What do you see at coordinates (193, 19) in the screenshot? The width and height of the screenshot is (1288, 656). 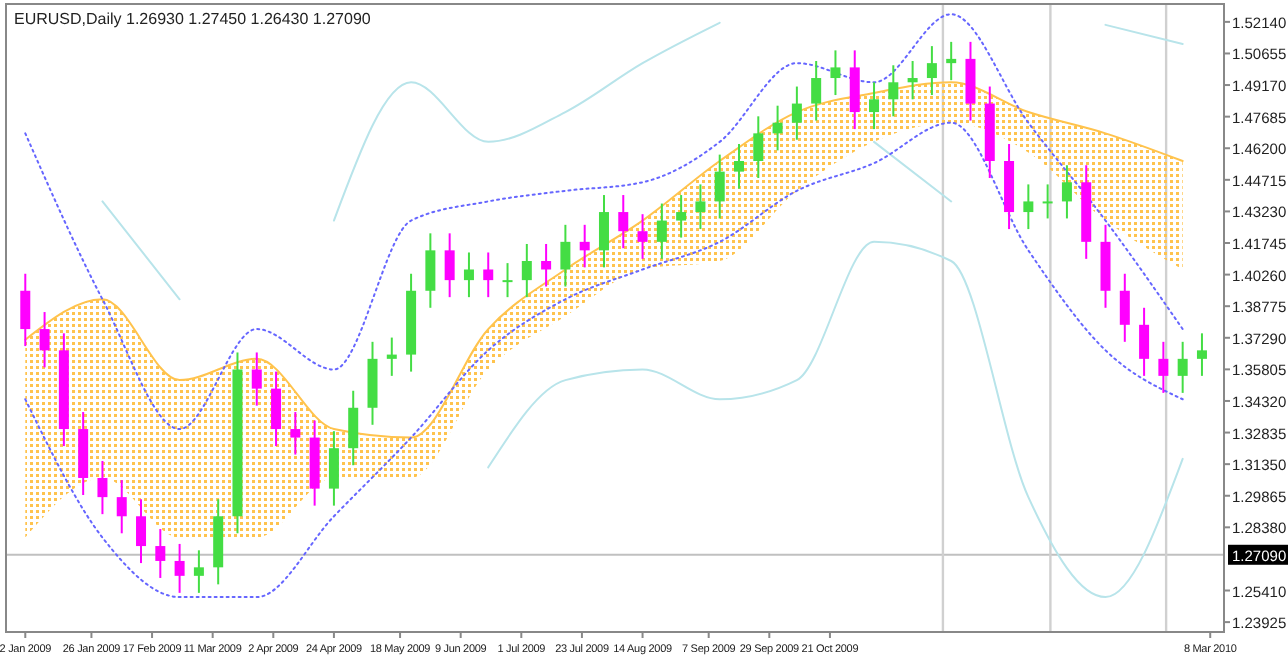 I see `chart-title: EURUSD,Daily 1.26930 1.27450 1.26430 1.27090` at bounding box center [193, 19].